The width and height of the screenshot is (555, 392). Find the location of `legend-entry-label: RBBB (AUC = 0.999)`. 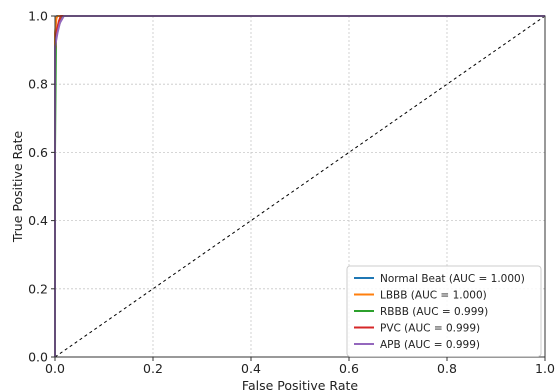

legend-entry-label: RBBB (AUC = 0.999) is located at coordinates (434, 312).